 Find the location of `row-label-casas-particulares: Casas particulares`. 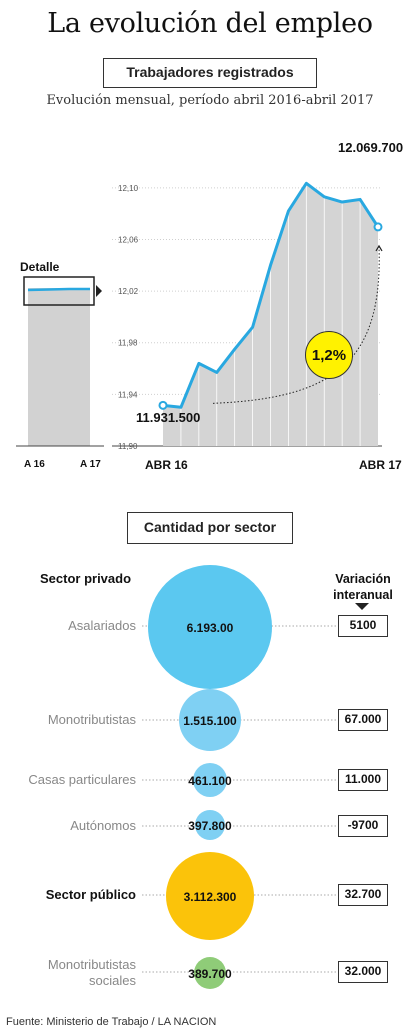

row-label-casas-particulares: Casas particulares is located at coordinates (82, 779).